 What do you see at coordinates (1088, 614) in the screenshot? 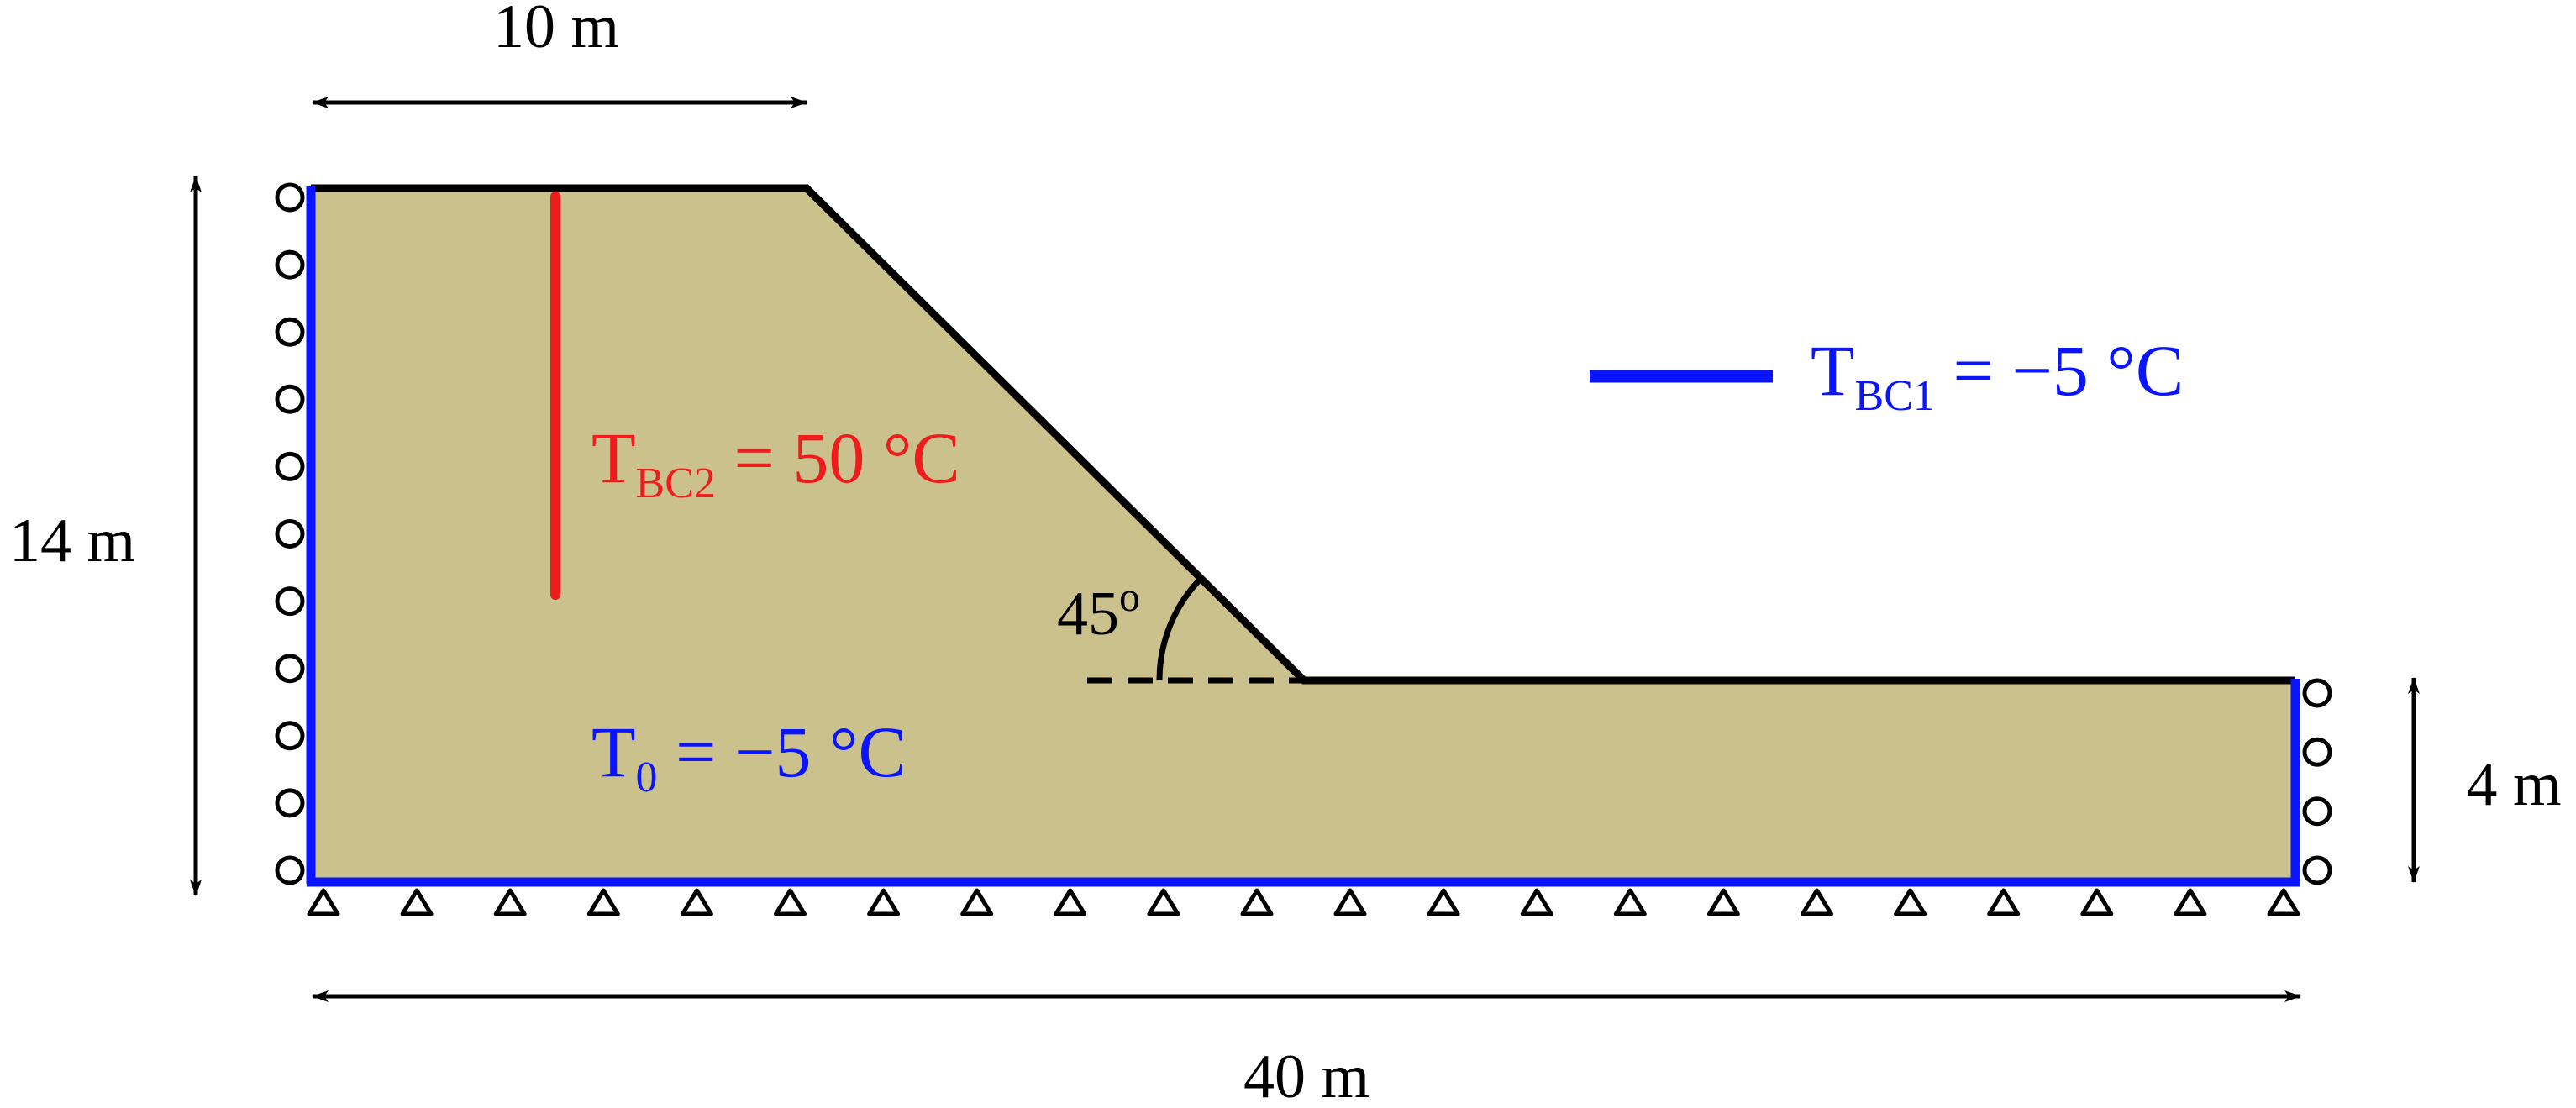
I see `angle-value: 45` at bounding box center [1088, 614].